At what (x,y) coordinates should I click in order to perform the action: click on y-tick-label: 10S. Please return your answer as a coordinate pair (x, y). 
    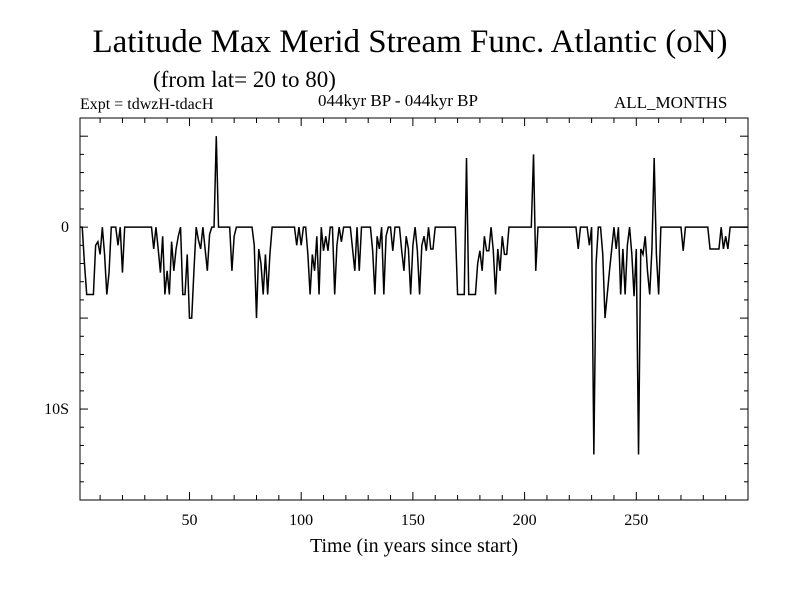
    Looking at the image, I should click on (56, 409).